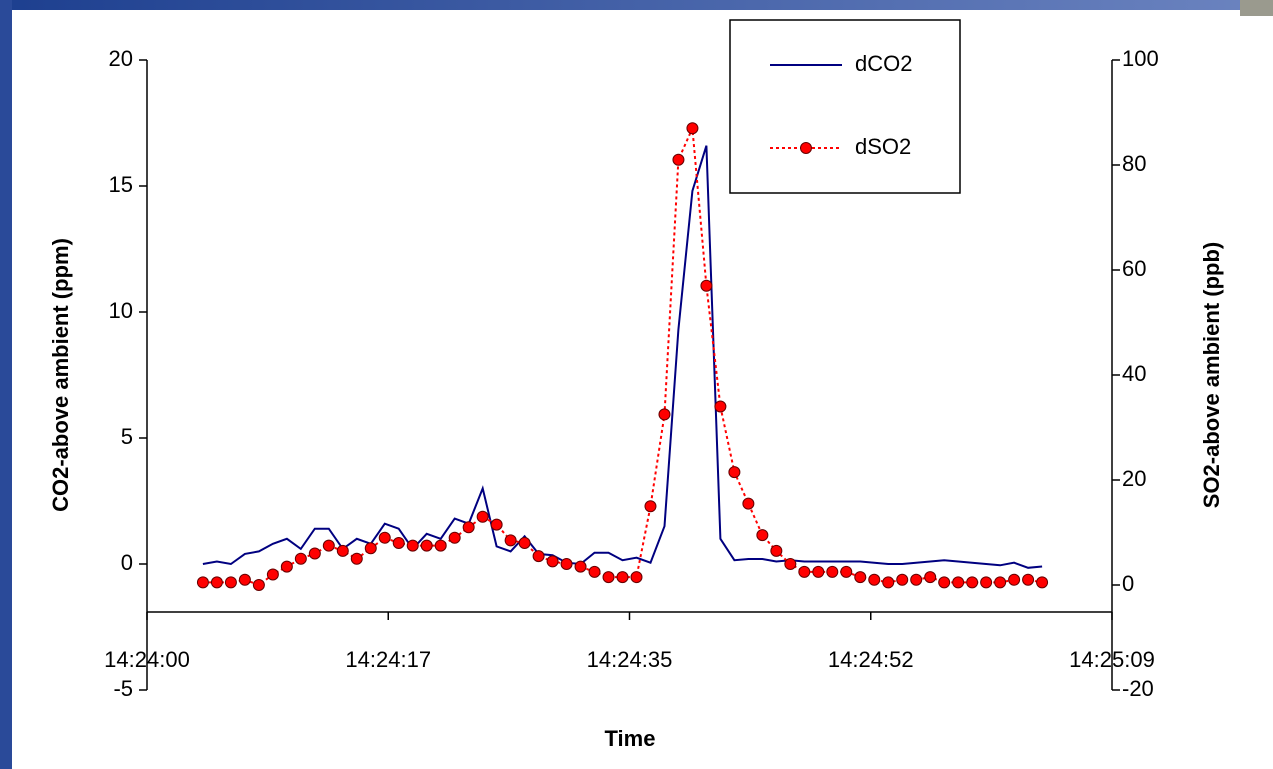  Describe the element at coordinates (388, 659) in the screenshot. I see `x-tick-label: 14:24:17` at that location.